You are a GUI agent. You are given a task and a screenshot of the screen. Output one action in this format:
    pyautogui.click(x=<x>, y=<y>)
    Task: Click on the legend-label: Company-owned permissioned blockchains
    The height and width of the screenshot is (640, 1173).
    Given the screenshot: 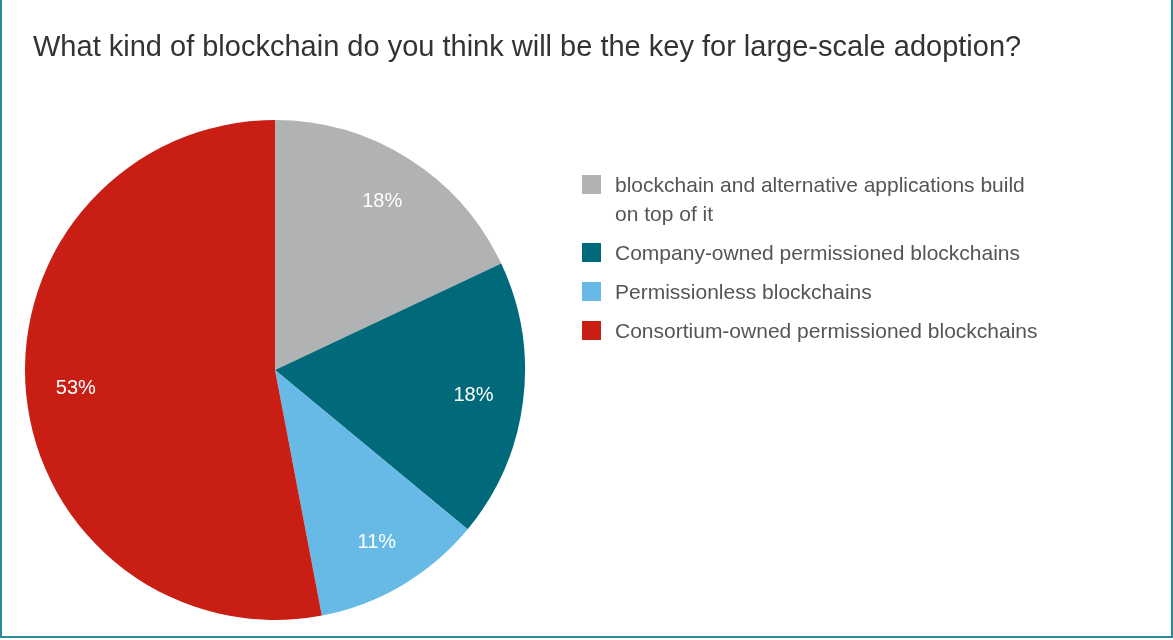 What is the action you would take?
    pyautogui.click(x=818, y=253)
    